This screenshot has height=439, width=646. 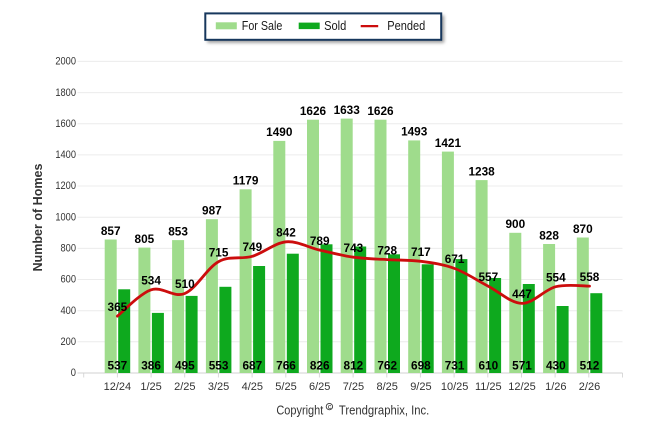 What do you see at coordinates (421, 252) in the screenshot?
I see `svg-text: 717` at bounding box center [421, 252].